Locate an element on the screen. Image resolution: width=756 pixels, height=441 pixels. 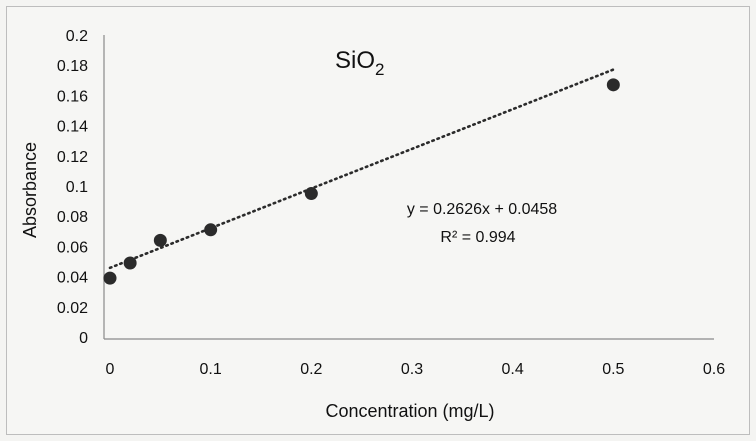
x-tick-label: 0.5 is located at coordinates (613, 369).